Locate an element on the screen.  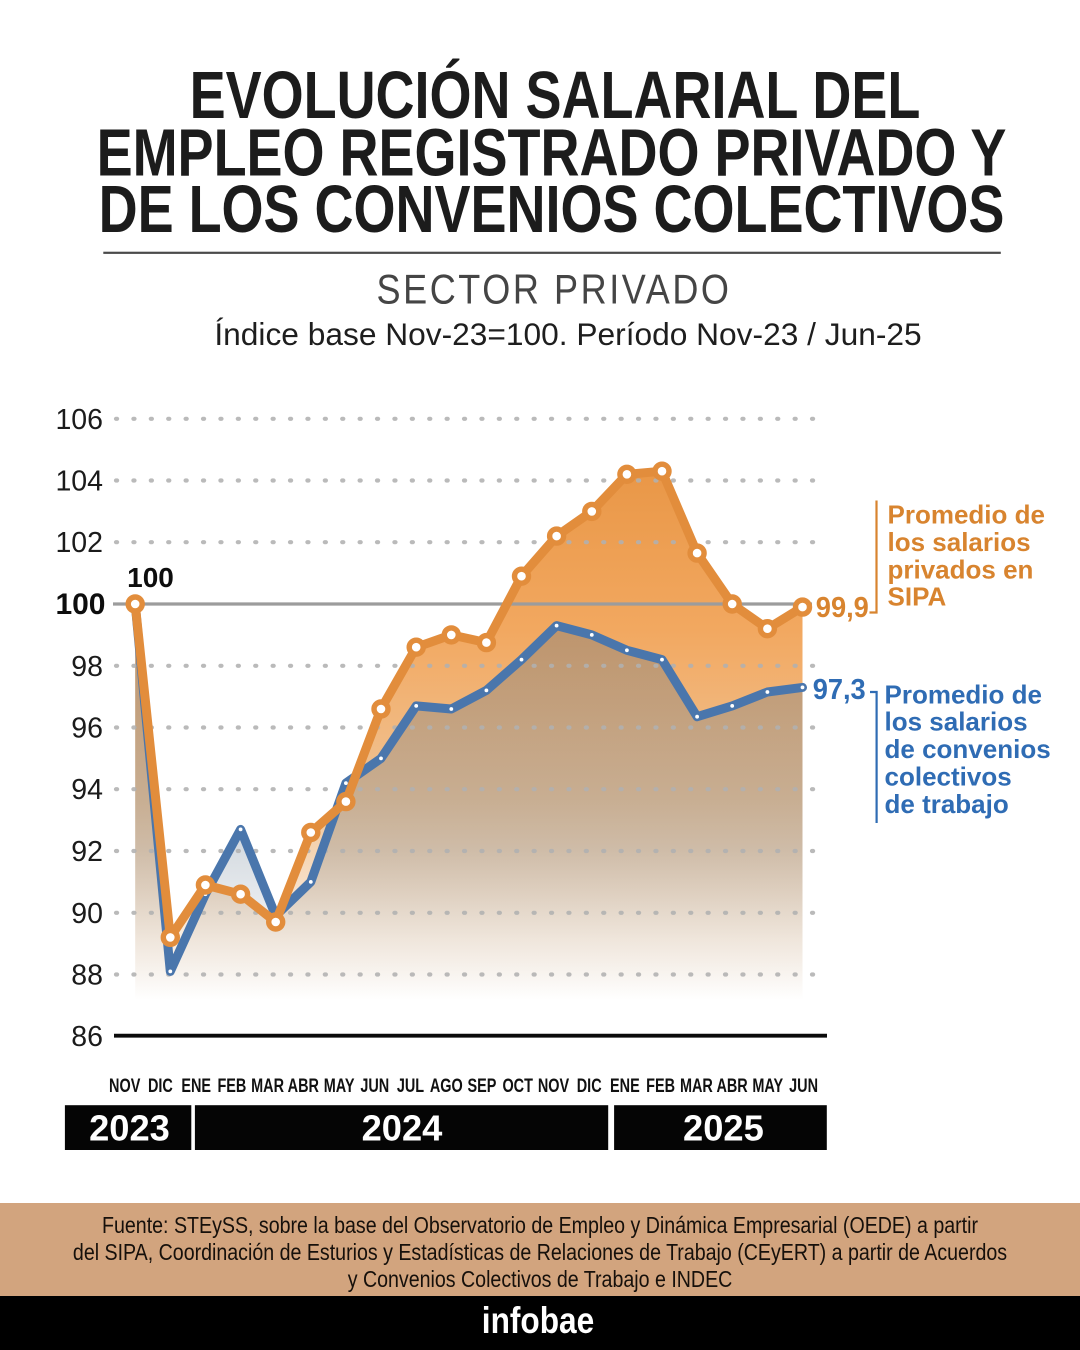
svg-text: 88 is located at coordinates (87, 976).